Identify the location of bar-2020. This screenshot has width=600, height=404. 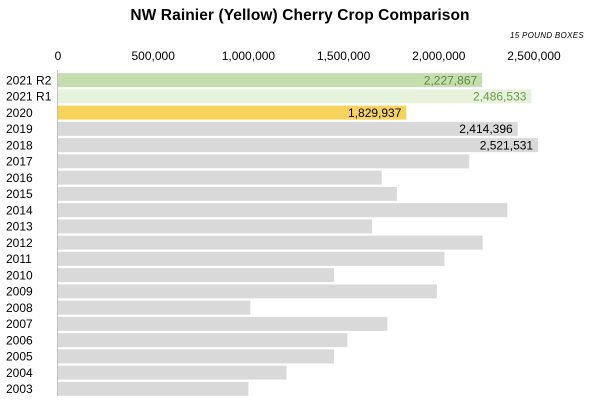
(232, 112).